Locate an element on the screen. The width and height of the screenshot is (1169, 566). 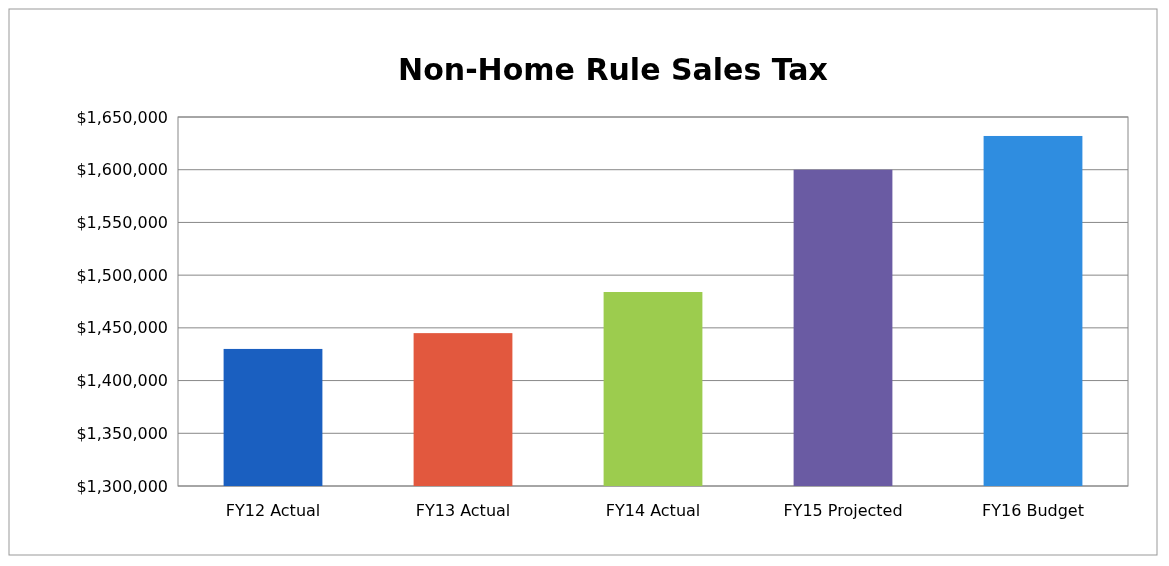
x-tick-label: FY15 Projected is located at coordinates (843, 510).